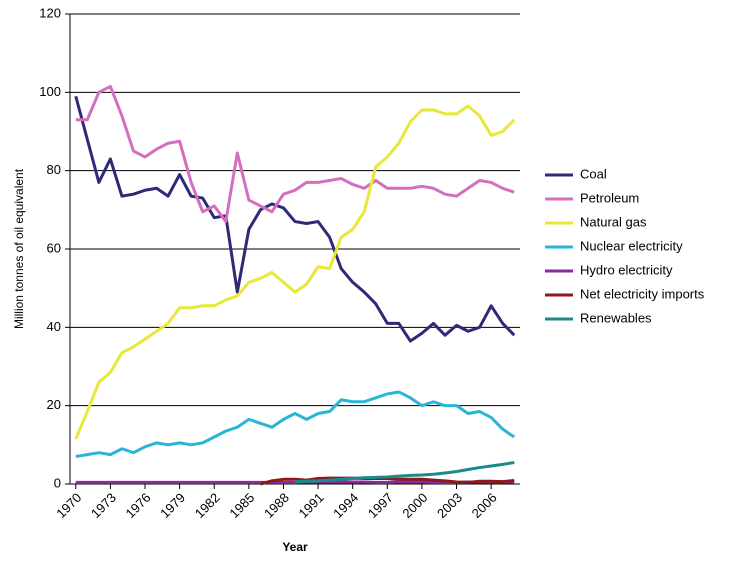 The height and width of the screenshot is (563, 743). What do you see at coordinates (295, 547) in the screenshot?
I see `x-axis-title: Year` at bounding box center [295, 547].